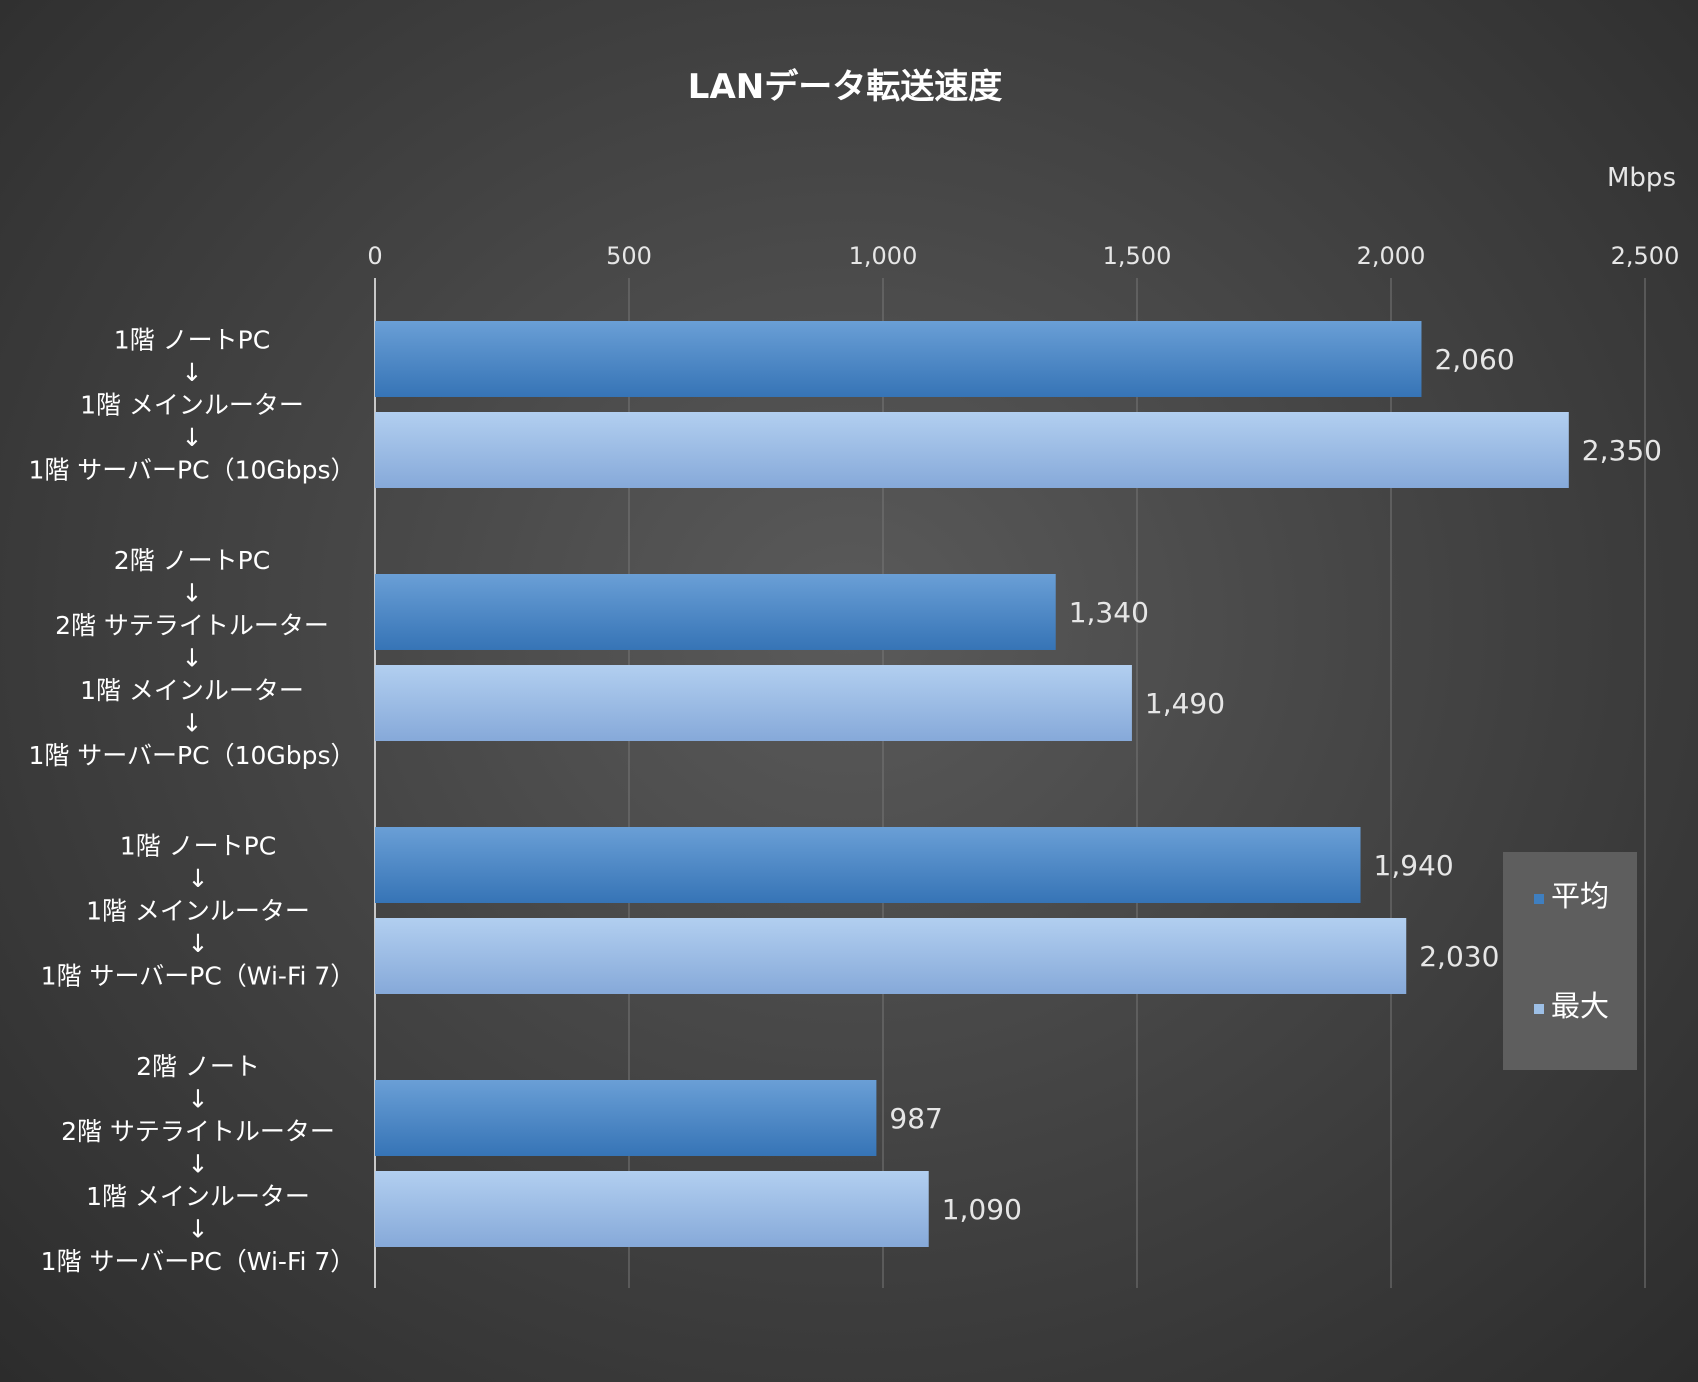 The height and width of the screenshot is (1382, 1698). Describe the element at coordinates (1622, 450) in the screenshot. I see `data-label: 2,350` at that location.